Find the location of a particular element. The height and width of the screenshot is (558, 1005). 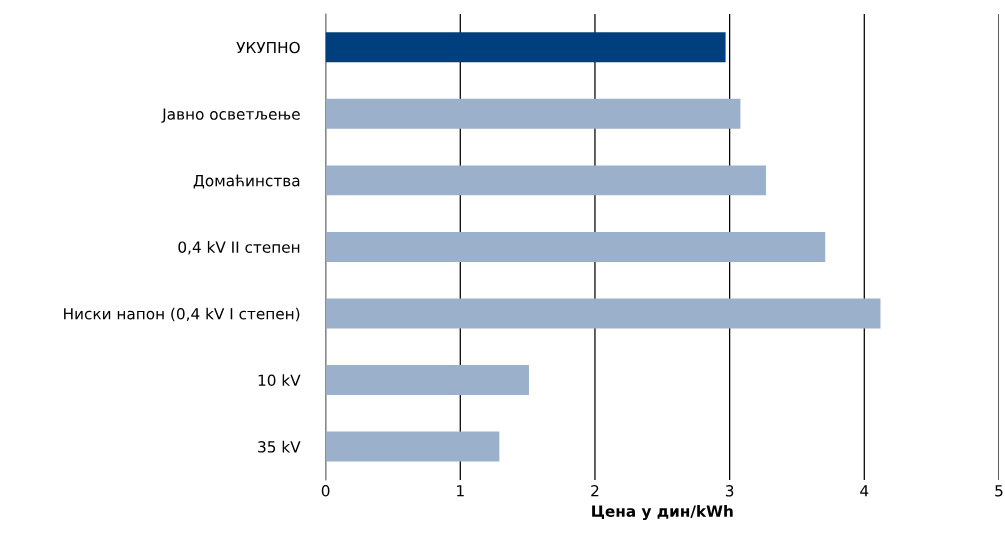

x-tick-label: 5 is located at coordinates (999, 491).